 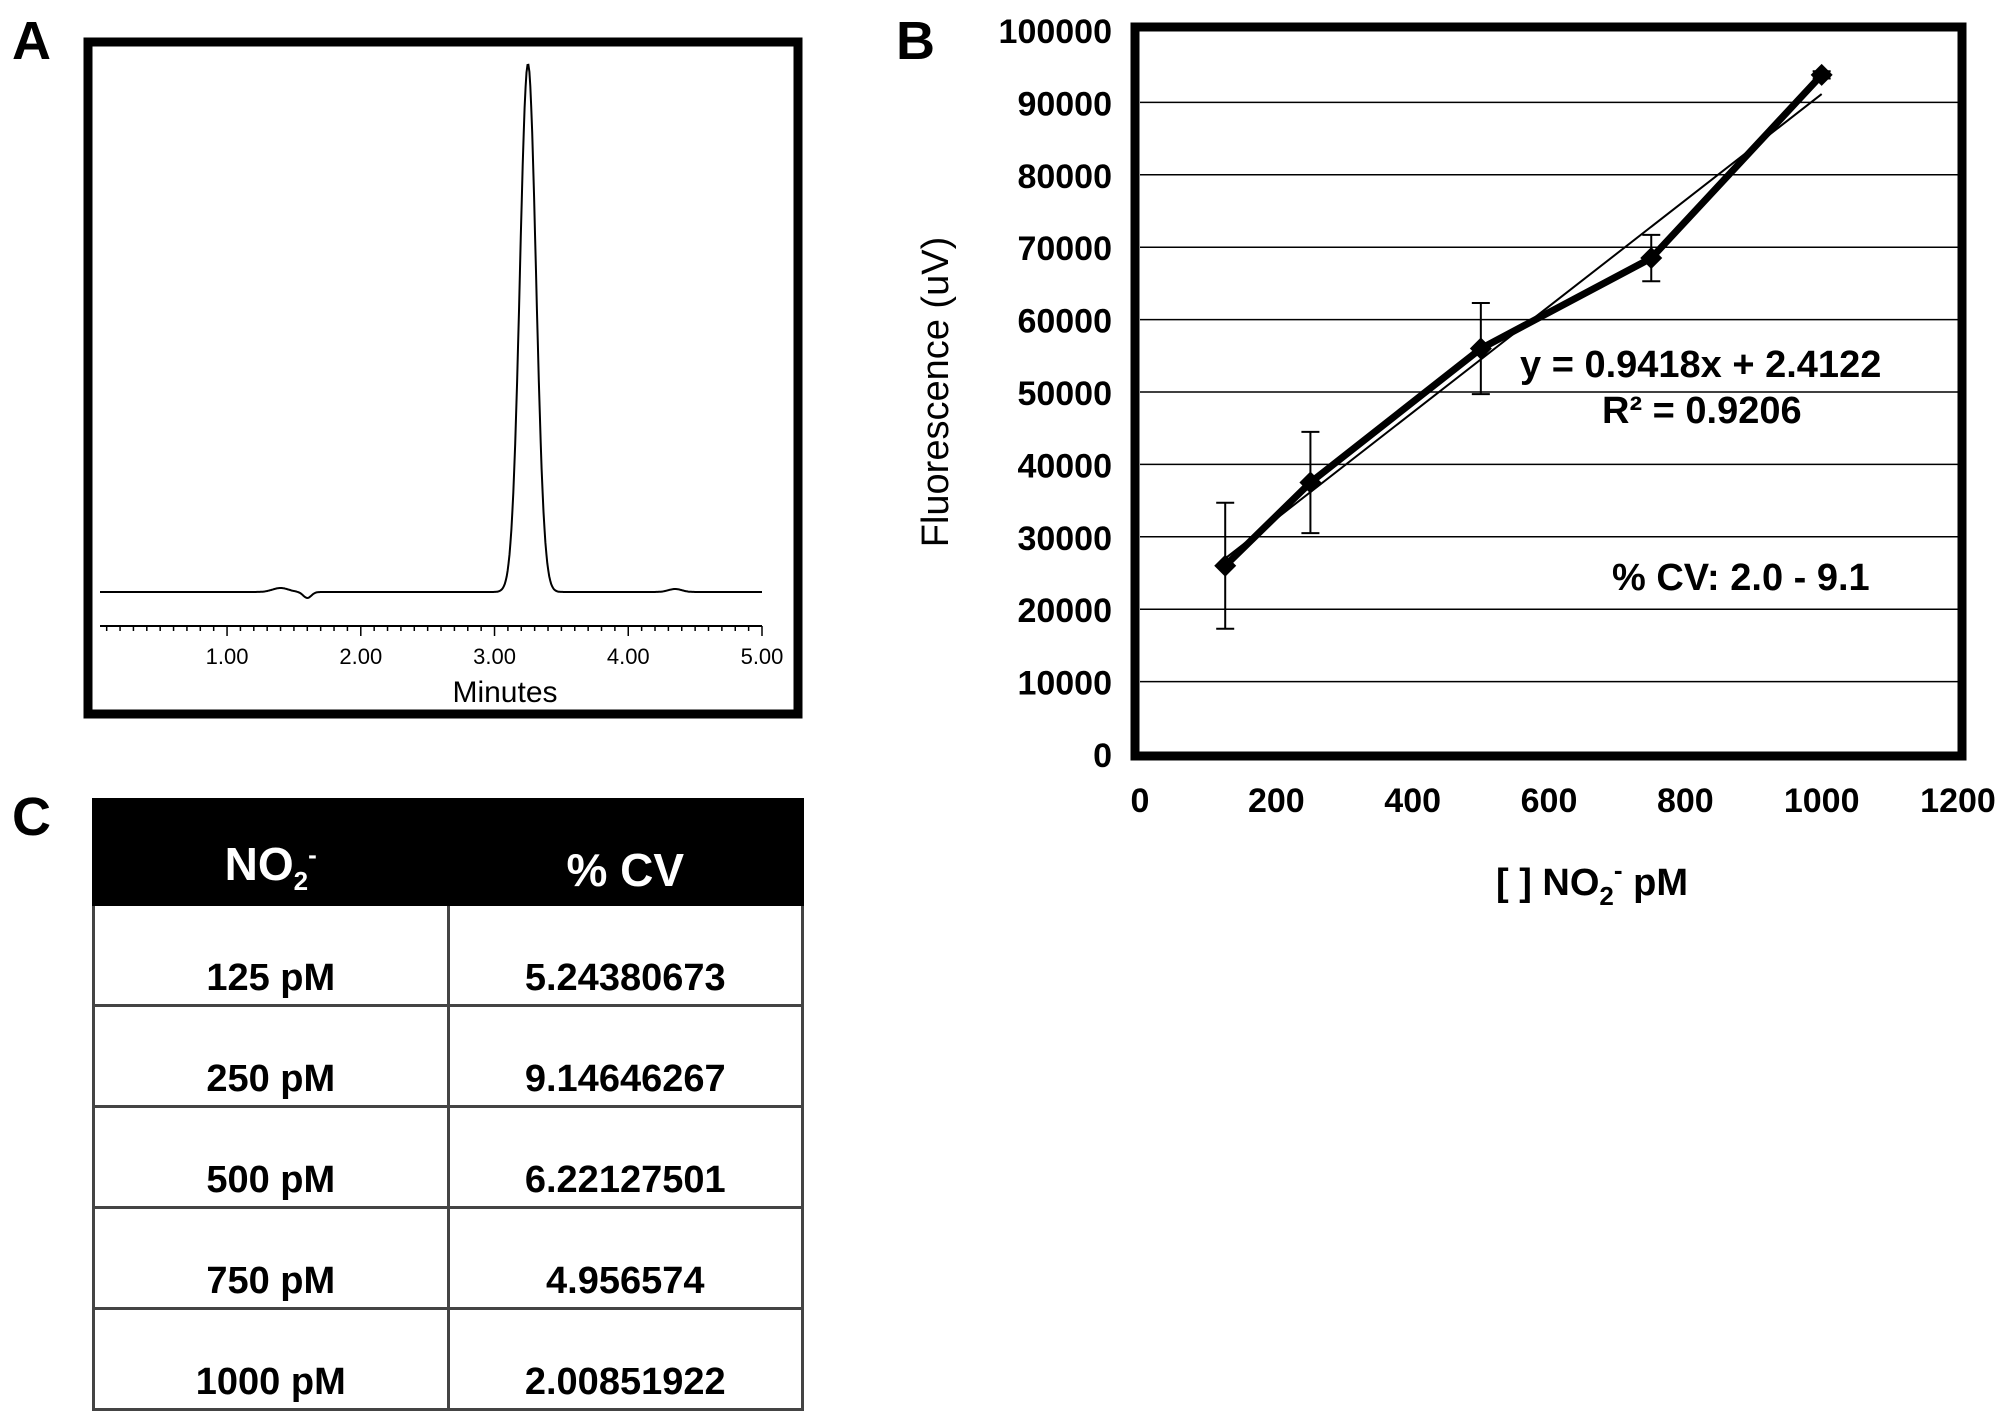 What do you see at coordinates (504, 692) in the screenshot?
I see `chromatogram-x-label: Minutes` at bounding box center [504, 692].